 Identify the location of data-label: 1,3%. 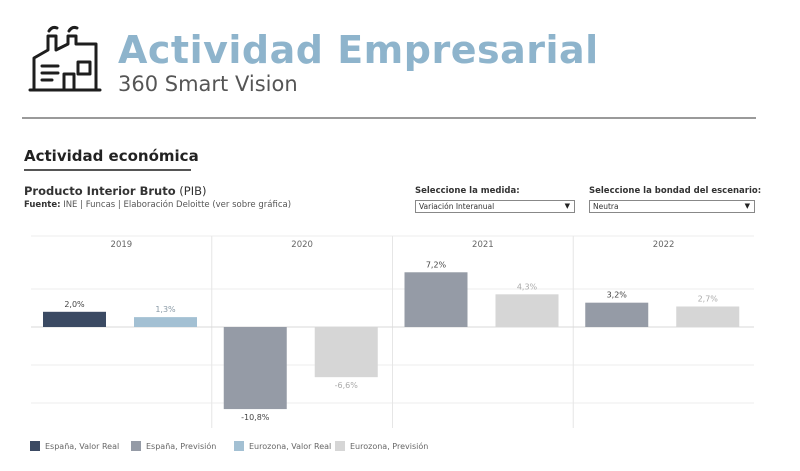
(165, 309).